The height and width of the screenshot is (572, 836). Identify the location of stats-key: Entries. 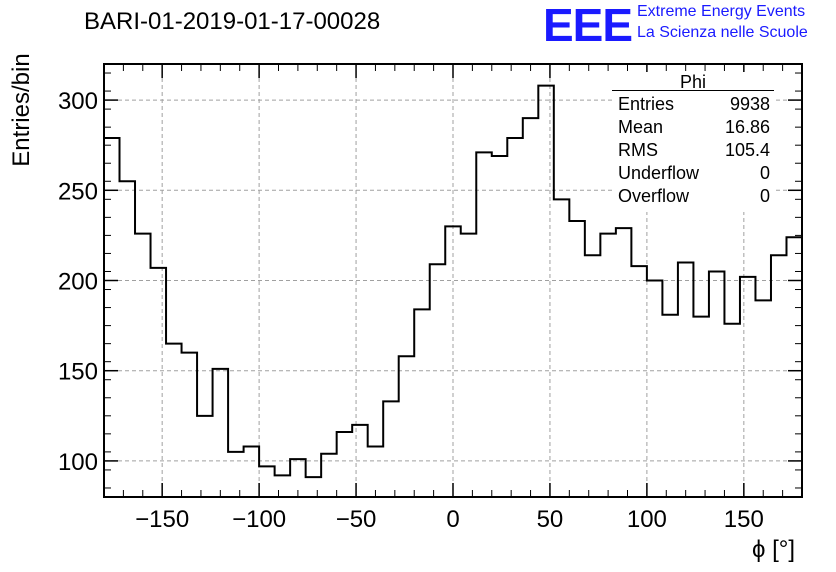
(646, 104).